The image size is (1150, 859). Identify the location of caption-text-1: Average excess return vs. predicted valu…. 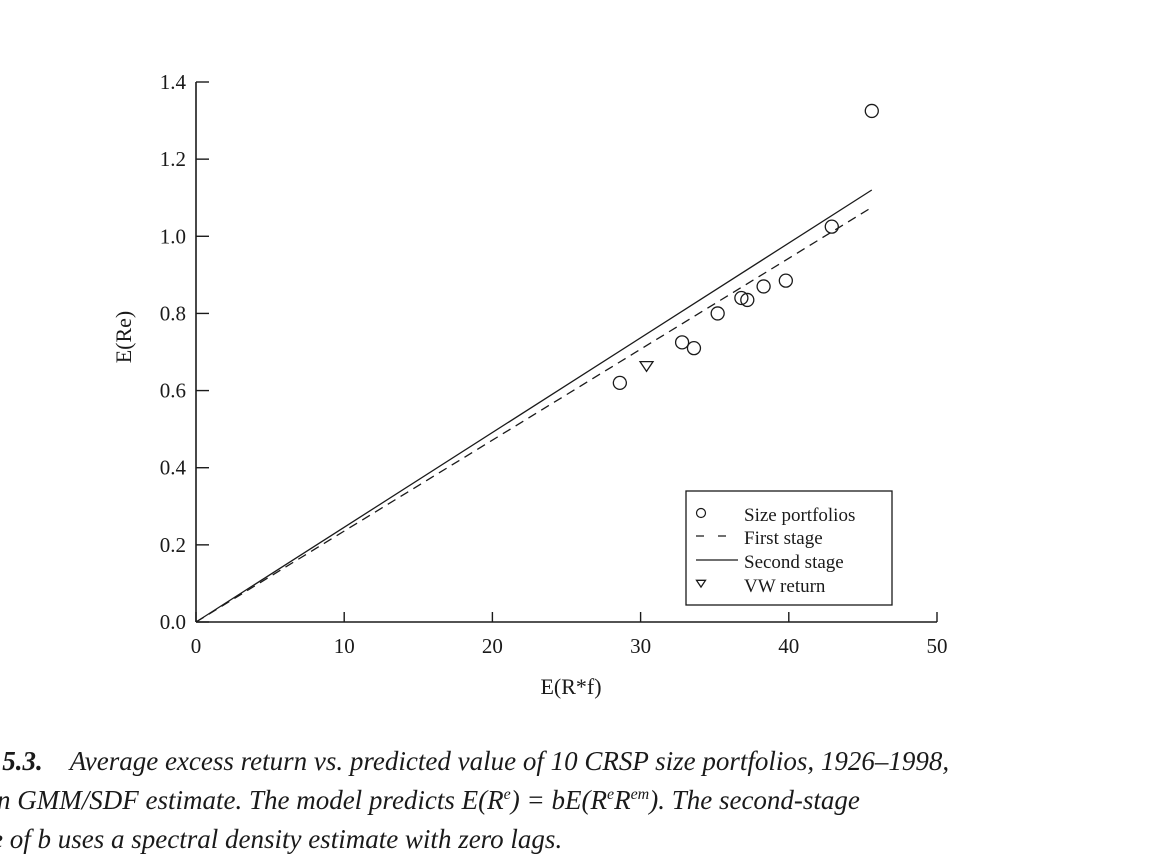
(509, 761).